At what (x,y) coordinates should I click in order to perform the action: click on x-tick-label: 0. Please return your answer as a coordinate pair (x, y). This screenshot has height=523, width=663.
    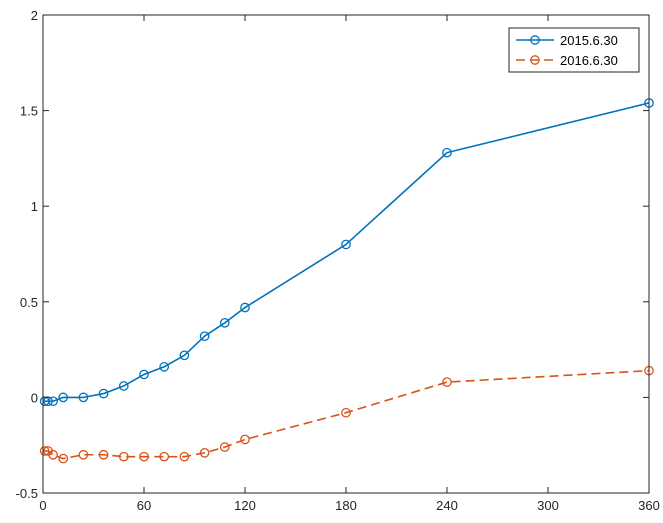
    Looking at the image, I should click on (42, 505).